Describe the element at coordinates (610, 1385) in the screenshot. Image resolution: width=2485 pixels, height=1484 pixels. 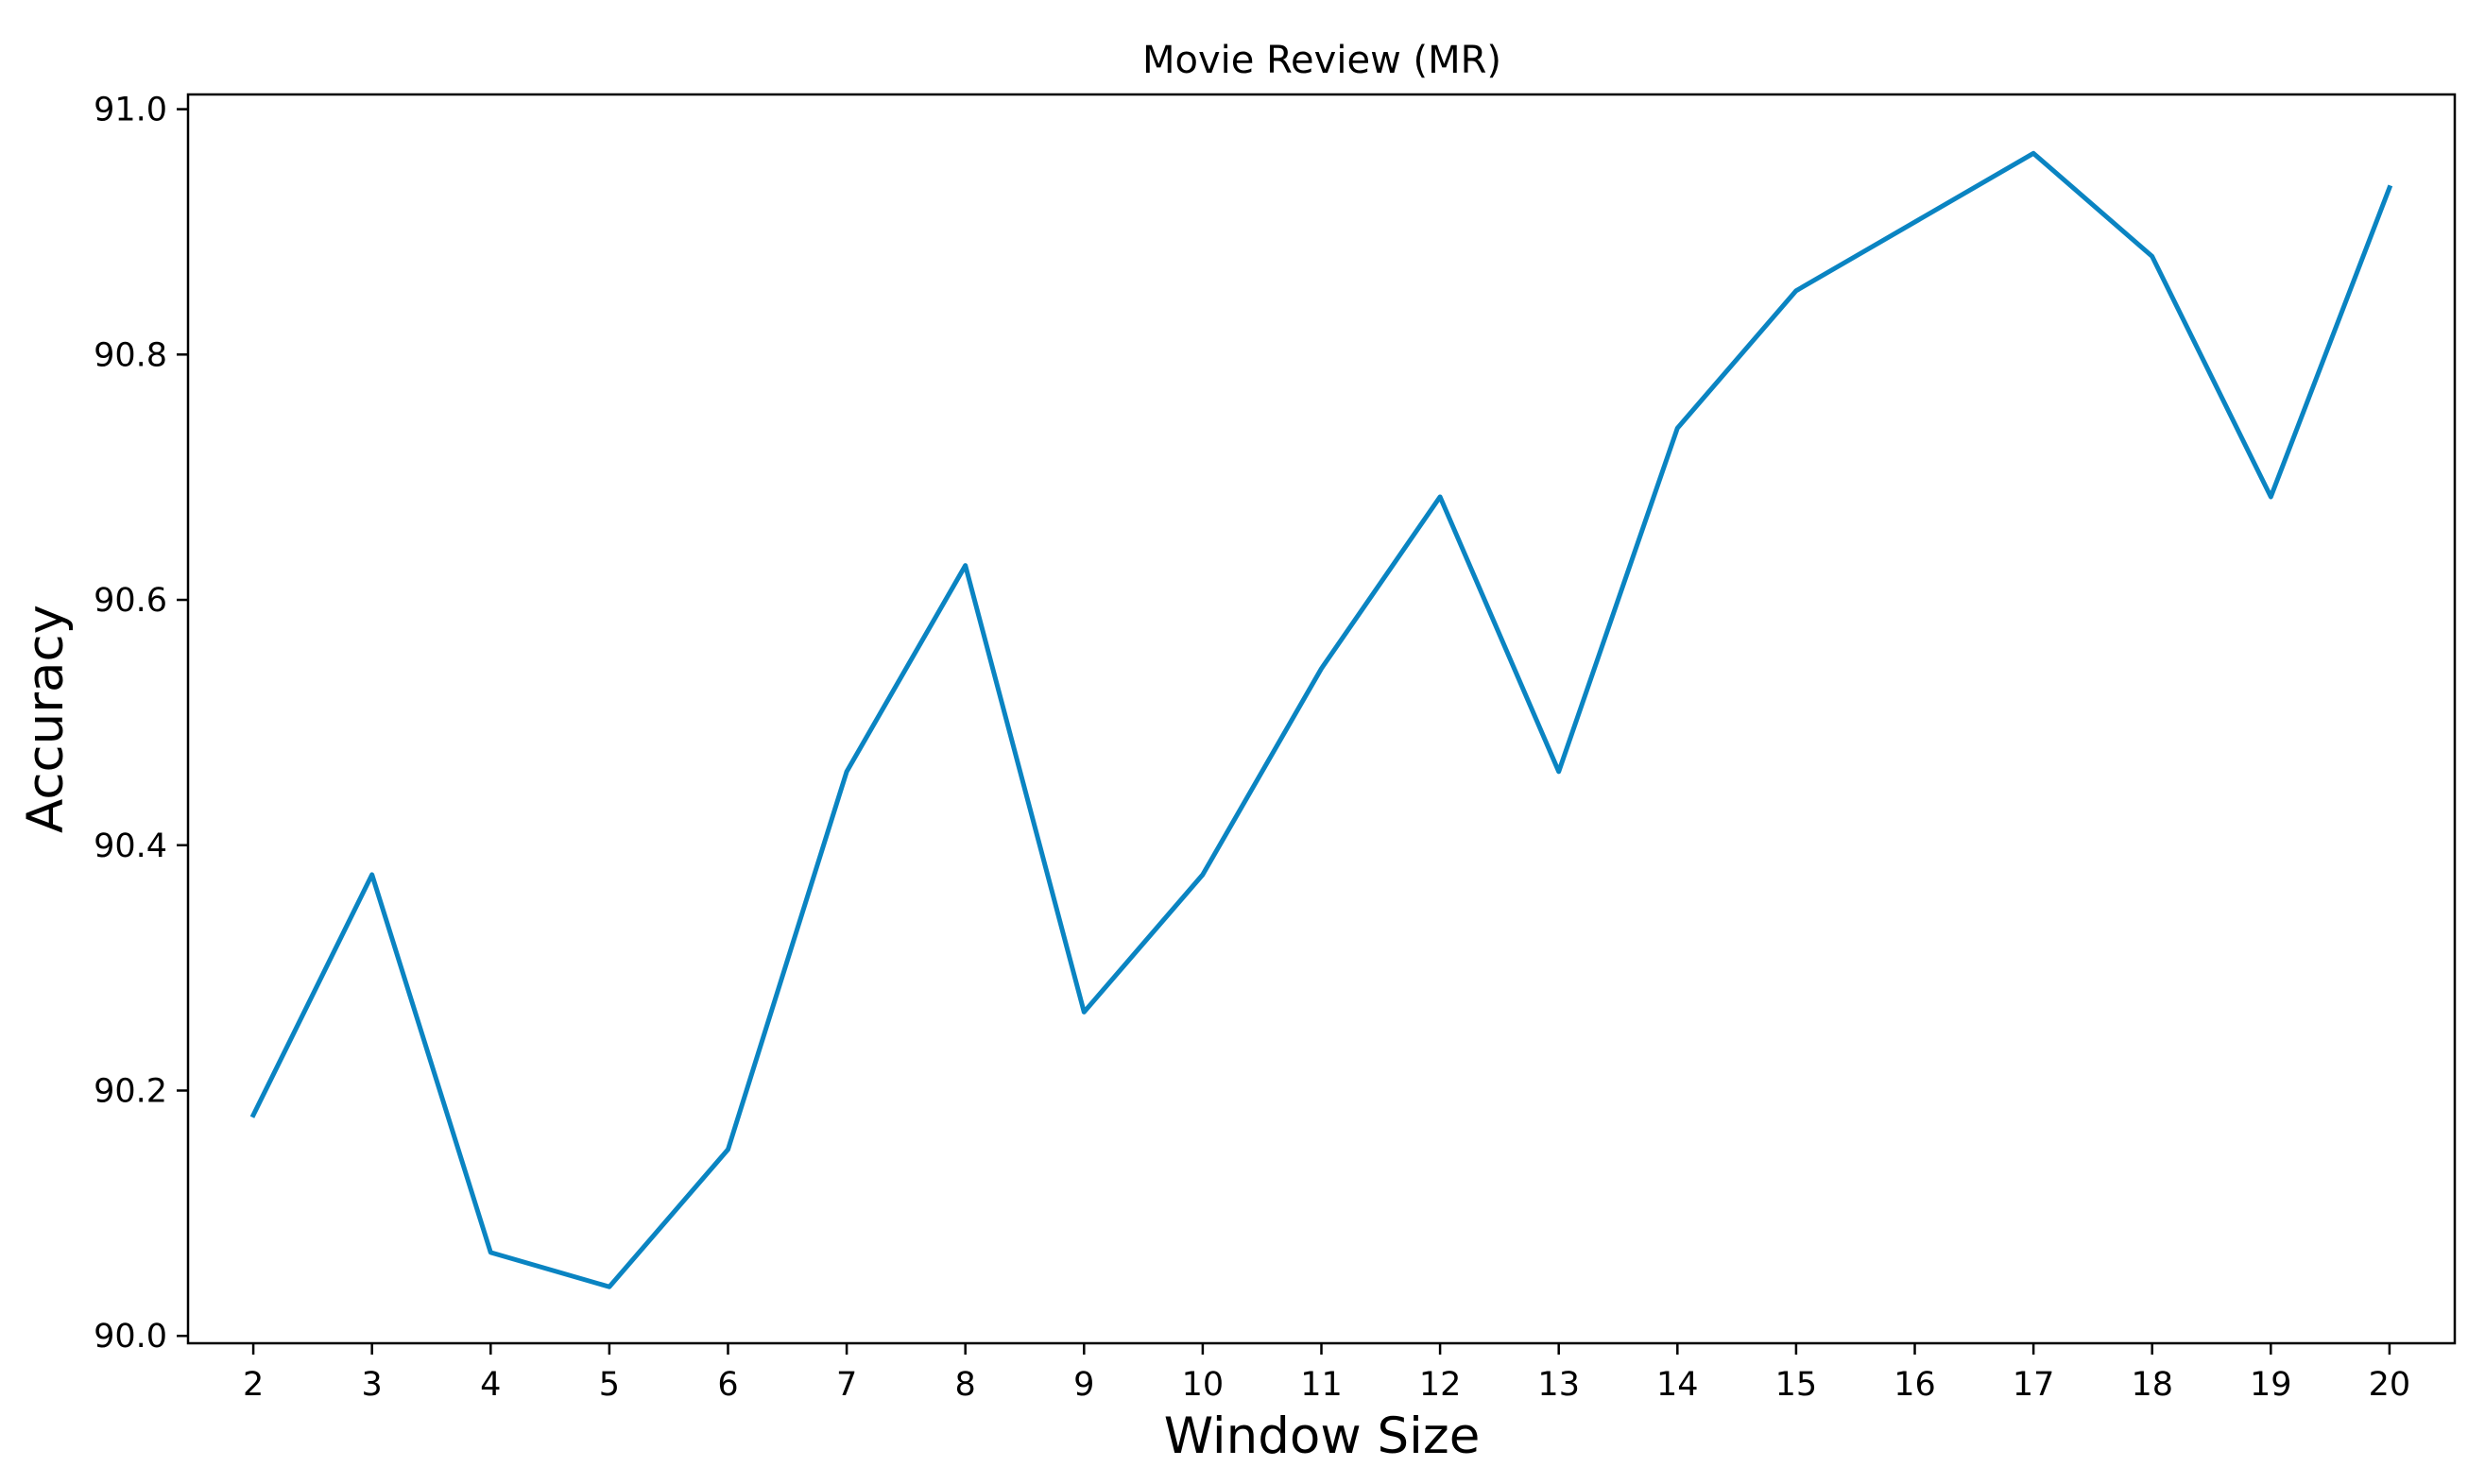
I see `x-tick-label: 5` at that location.